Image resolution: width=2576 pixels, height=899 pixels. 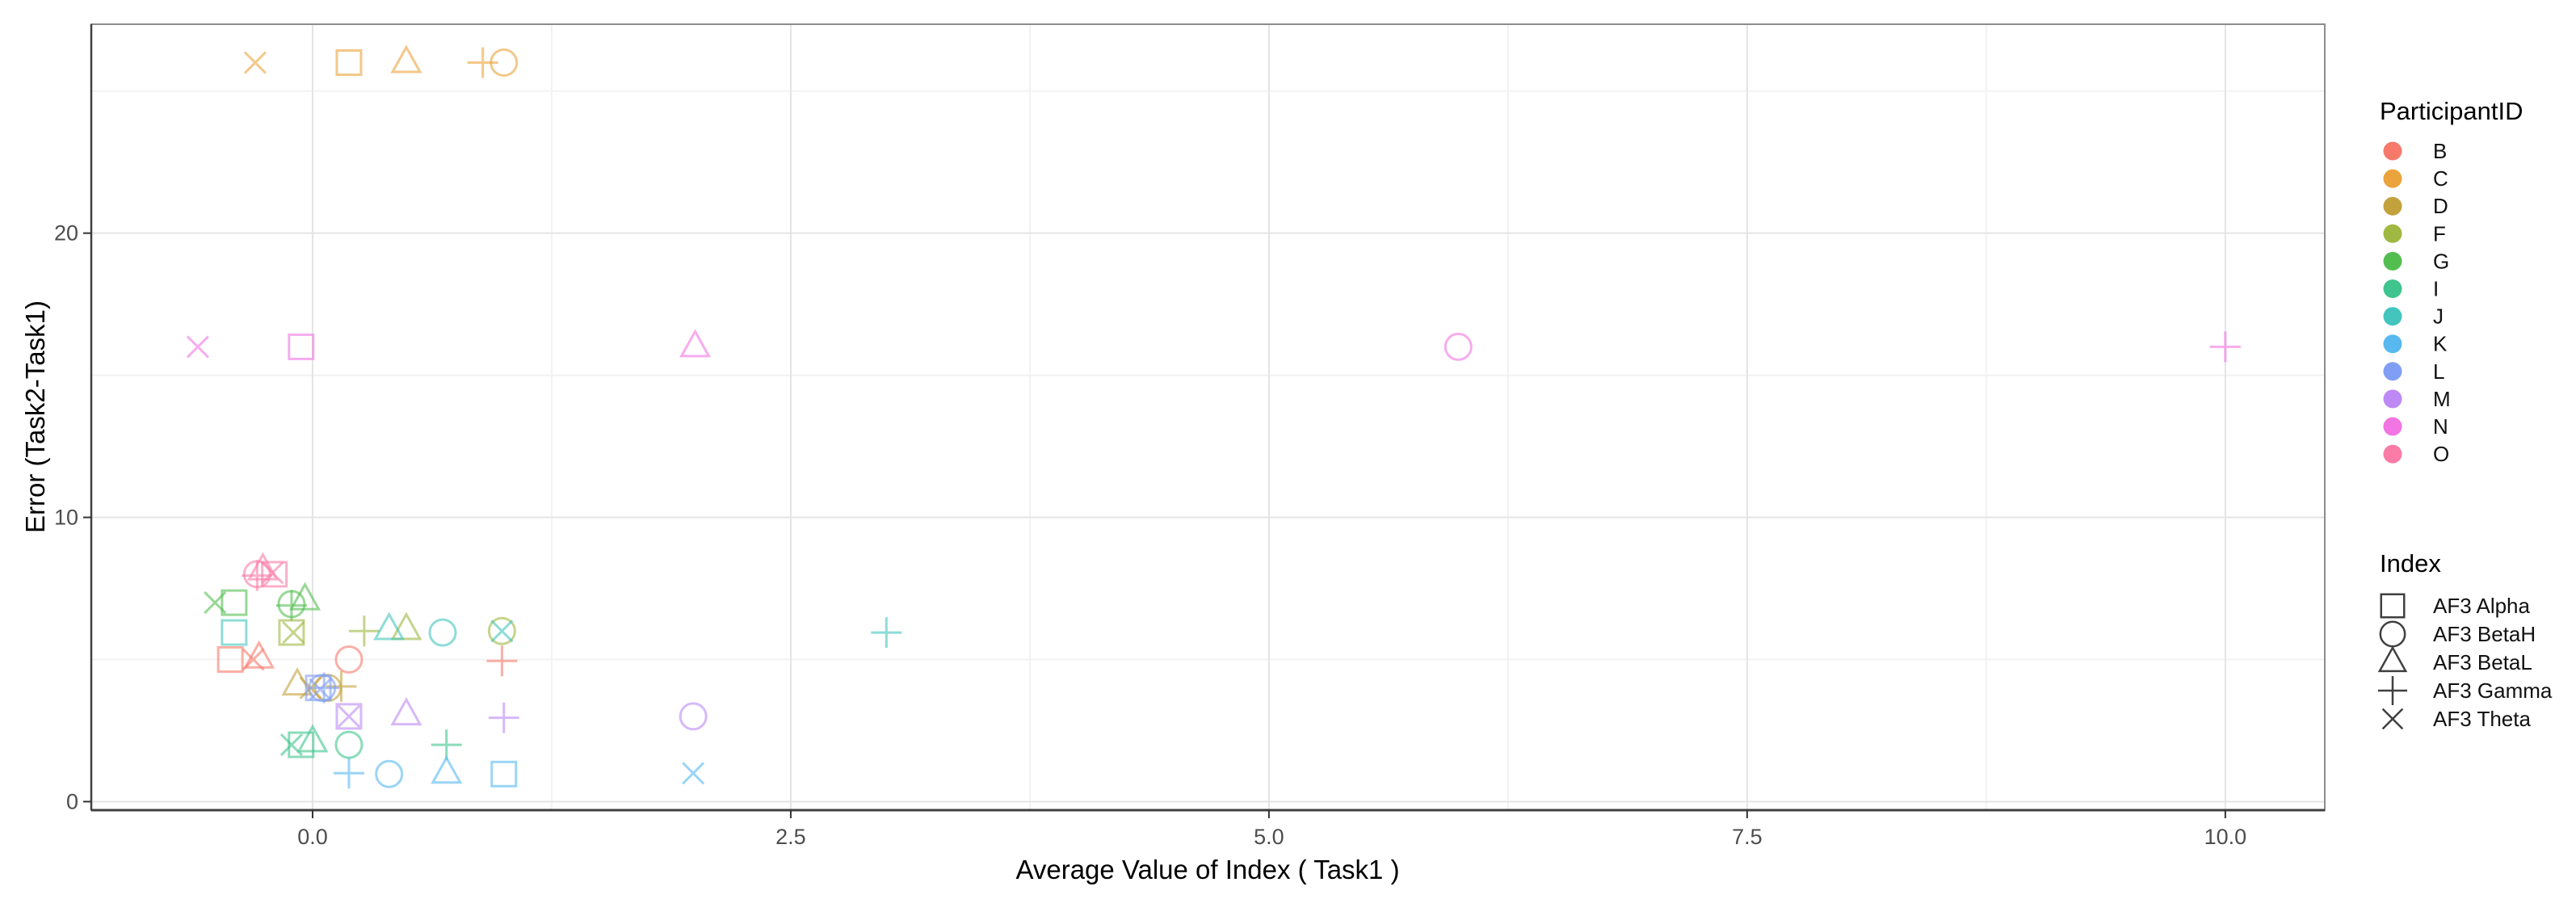 What do you see at coordinates (2482, 606) in the screenshot?
I see `legend-shape-label: AF3 Alpha` at bounding box center [2482, 606].